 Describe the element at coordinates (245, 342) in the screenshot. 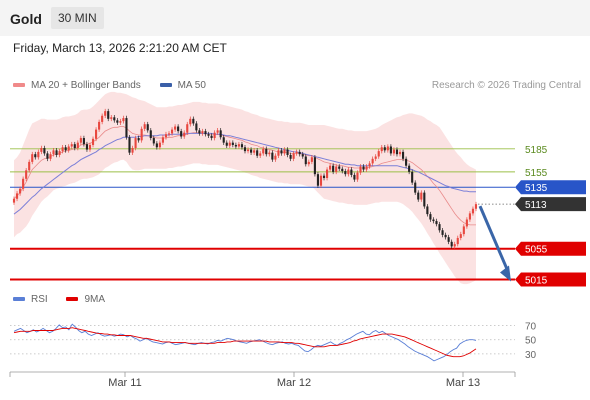

I see `rsi-line` at that location.